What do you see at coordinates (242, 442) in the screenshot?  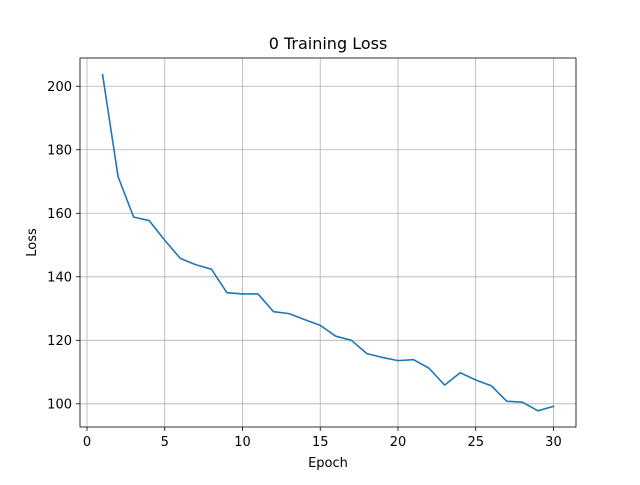 I see `x-tick-label: 10` at bounding box center [242, 442].